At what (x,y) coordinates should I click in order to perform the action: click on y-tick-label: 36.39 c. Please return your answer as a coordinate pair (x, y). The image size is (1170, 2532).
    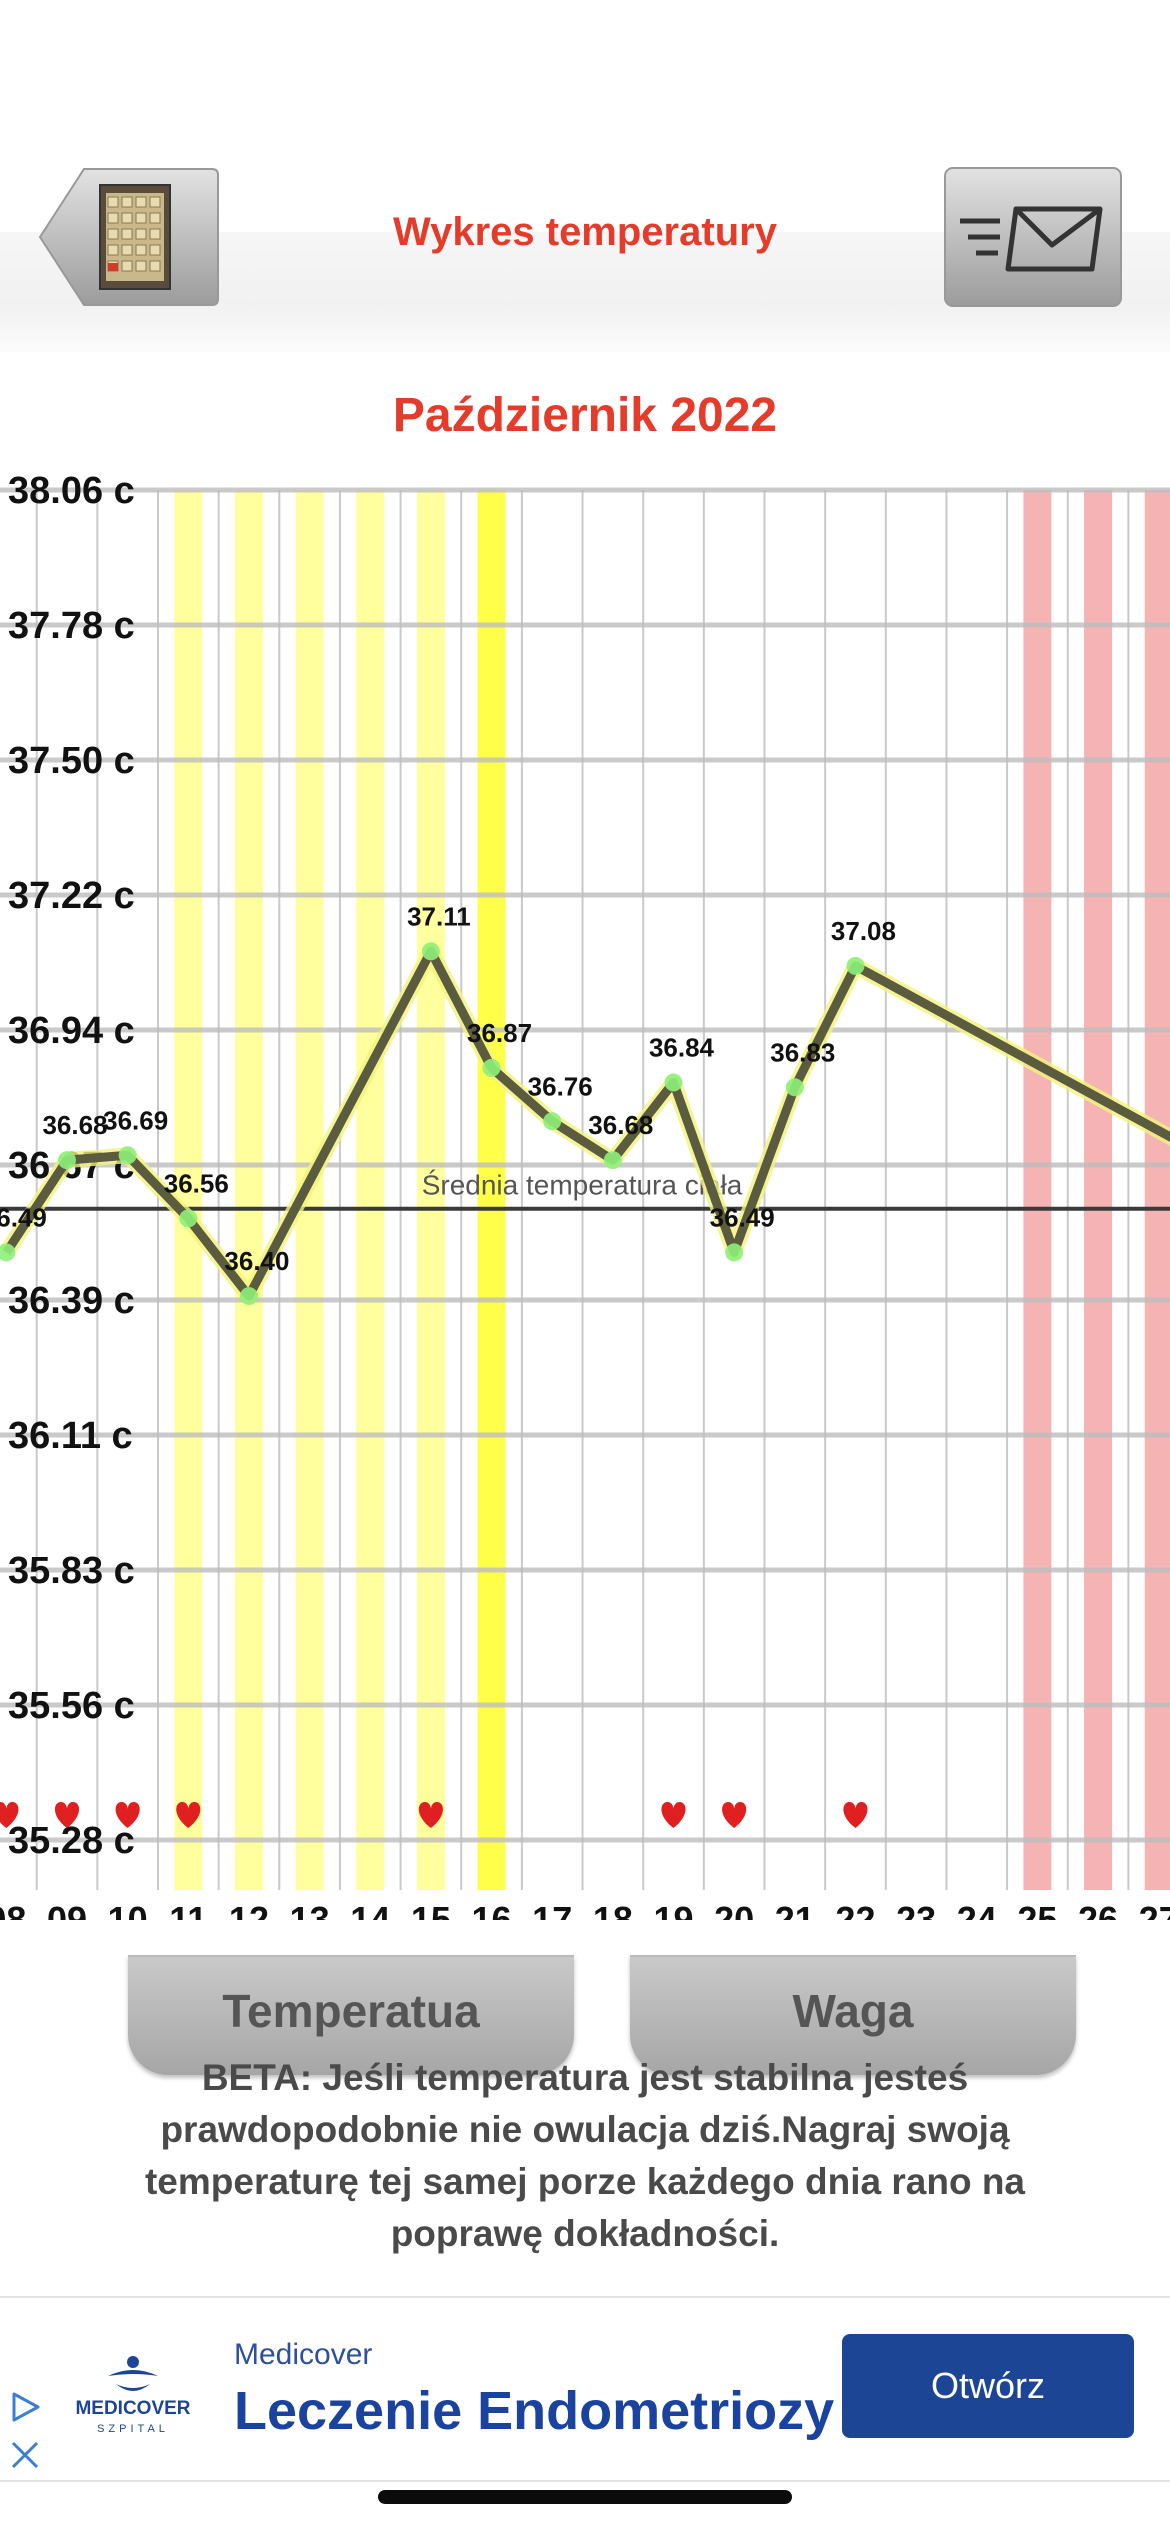
    Looking at the image, I should click on (71, 1301).